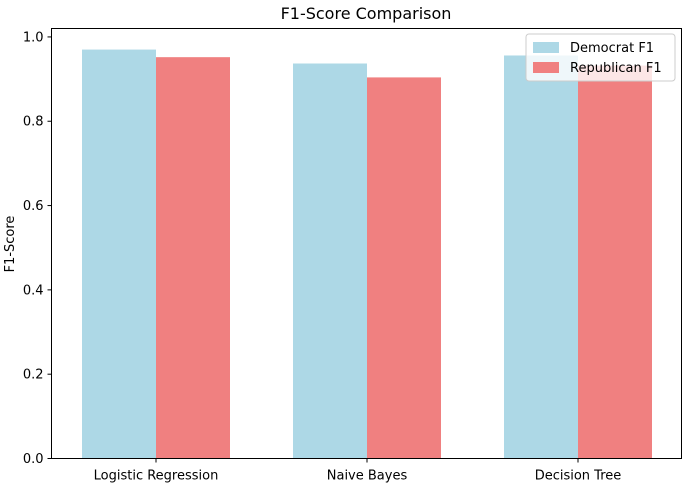  I want to click on y-tick-label: 0.6, so click(33, 206).